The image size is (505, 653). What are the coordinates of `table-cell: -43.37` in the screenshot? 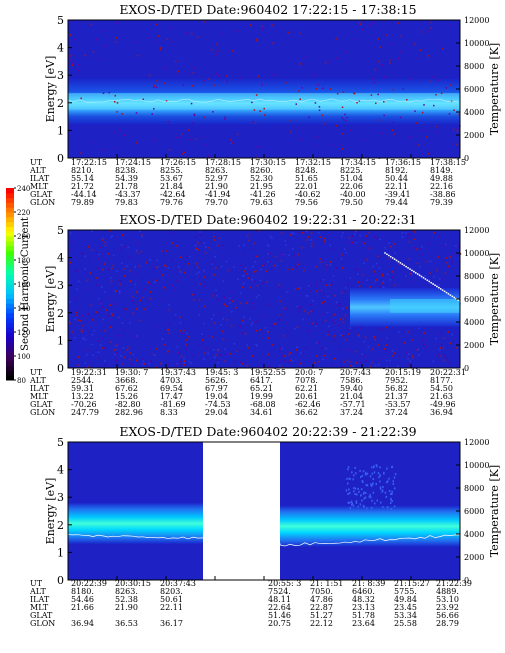 It's located at (128, 194).